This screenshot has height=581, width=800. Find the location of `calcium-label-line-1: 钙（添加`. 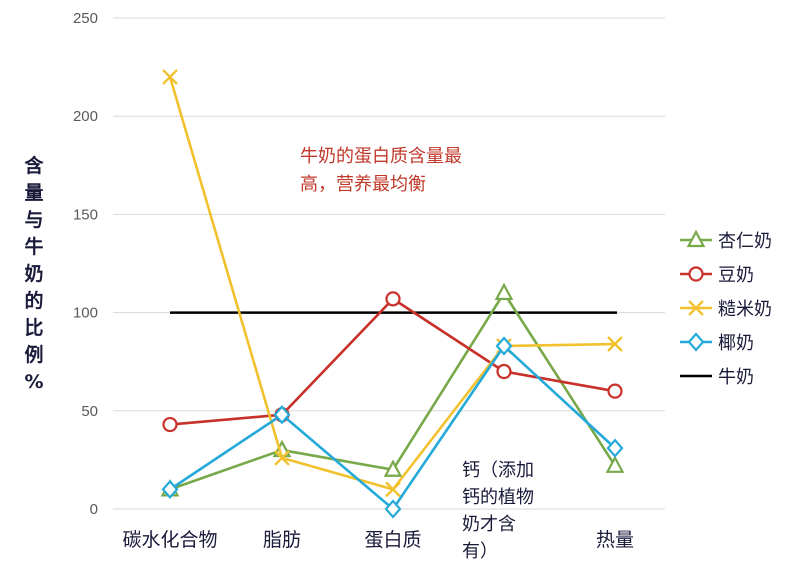

calcium-label-line-1: 钙（添加 is located at coordinates (498, 470).